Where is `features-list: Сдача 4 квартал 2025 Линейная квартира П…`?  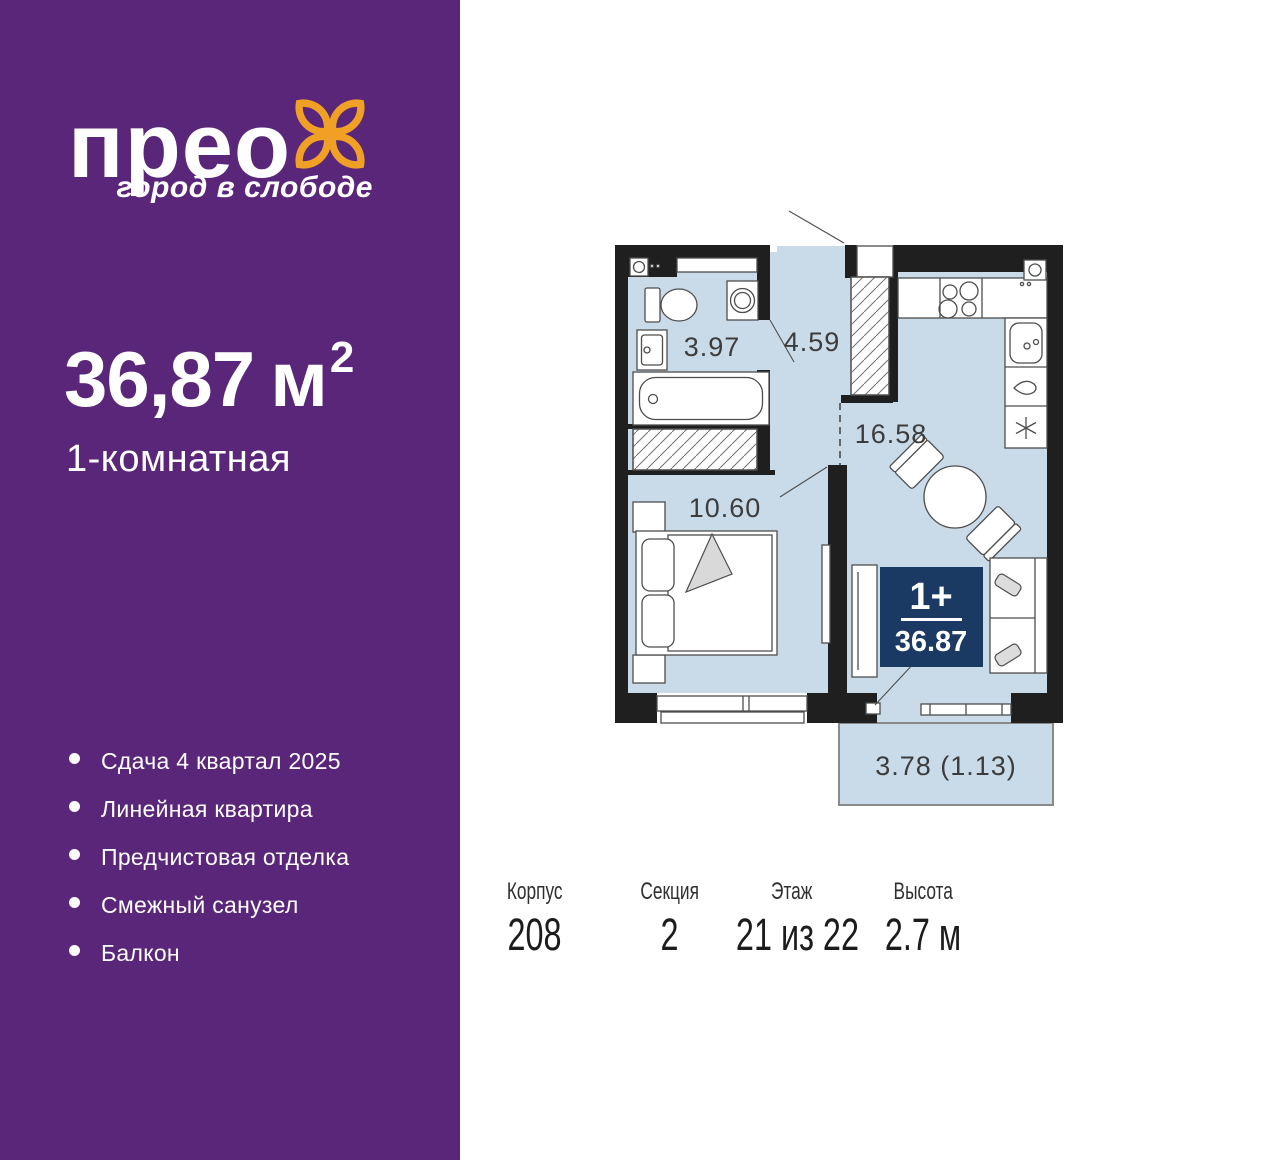
features-list: Сдача 4 квартал 2025 Линейная квартира П… is located at coordinates (208, 868).